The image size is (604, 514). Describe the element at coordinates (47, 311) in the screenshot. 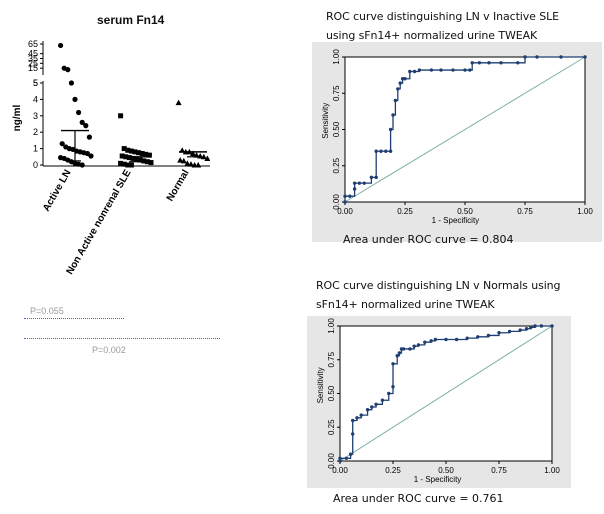

I see `p-value-1: P=0.055` at that location.